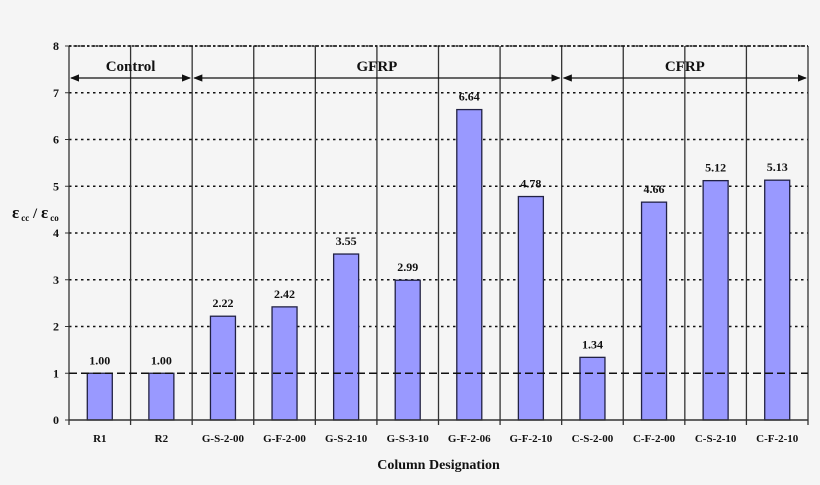 The width and height of the screenshot is (820, 485). What do you see at coordinates (654, 439) in the screenshot?
I see `x-tick-label: C-F-2-00` at bounding box center [654, 439].